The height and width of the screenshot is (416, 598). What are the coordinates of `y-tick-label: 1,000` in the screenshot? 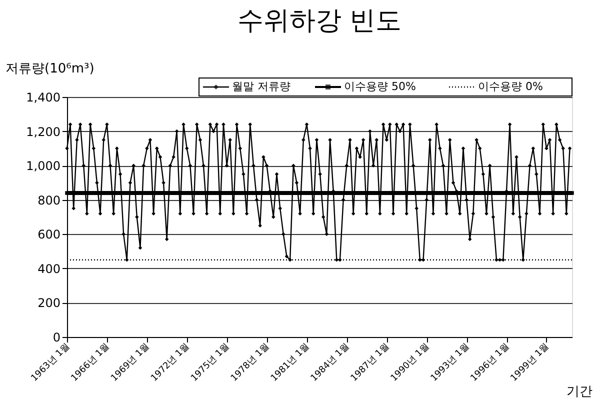 It's located at (43, 166).